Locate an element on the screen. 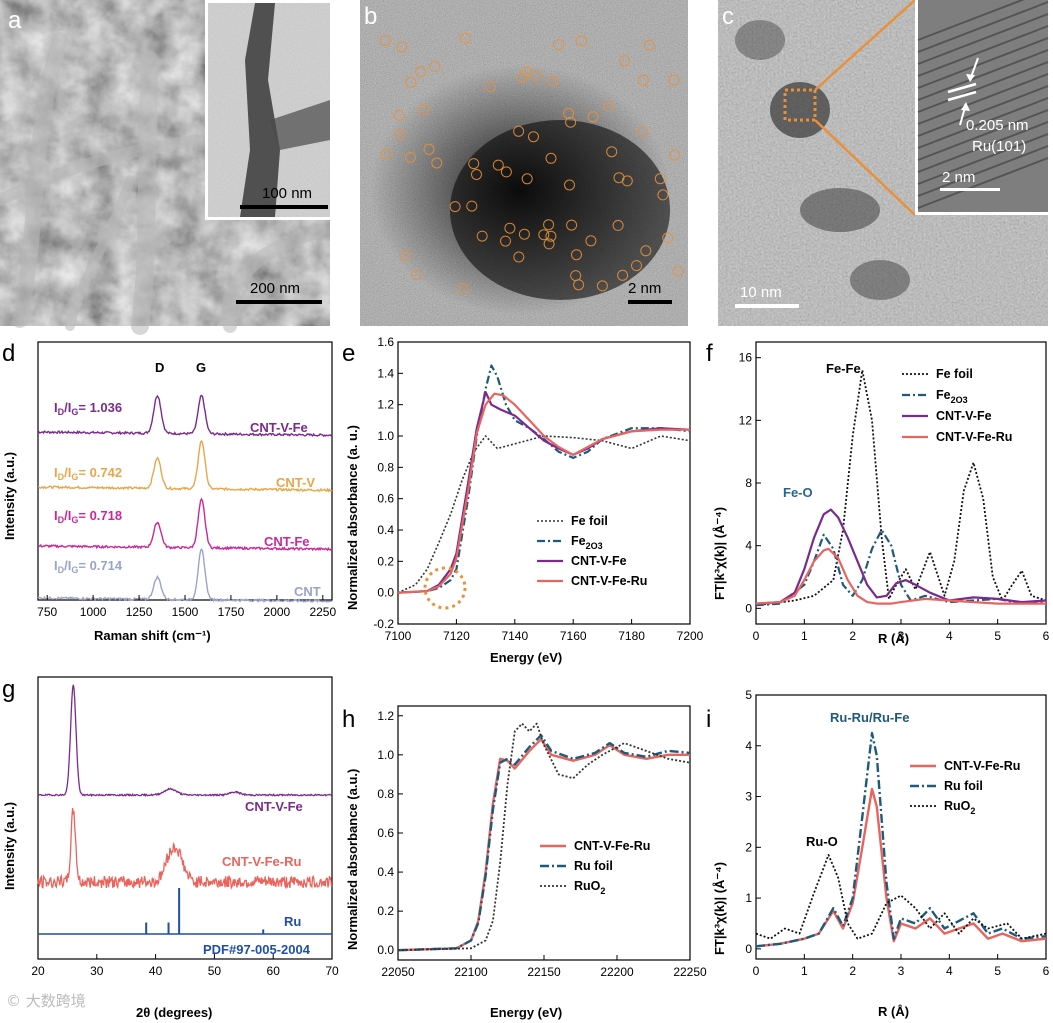 This screenshot has height=1023, width=1053. y-tick-label: 2 is located at coordinates (748, 847).